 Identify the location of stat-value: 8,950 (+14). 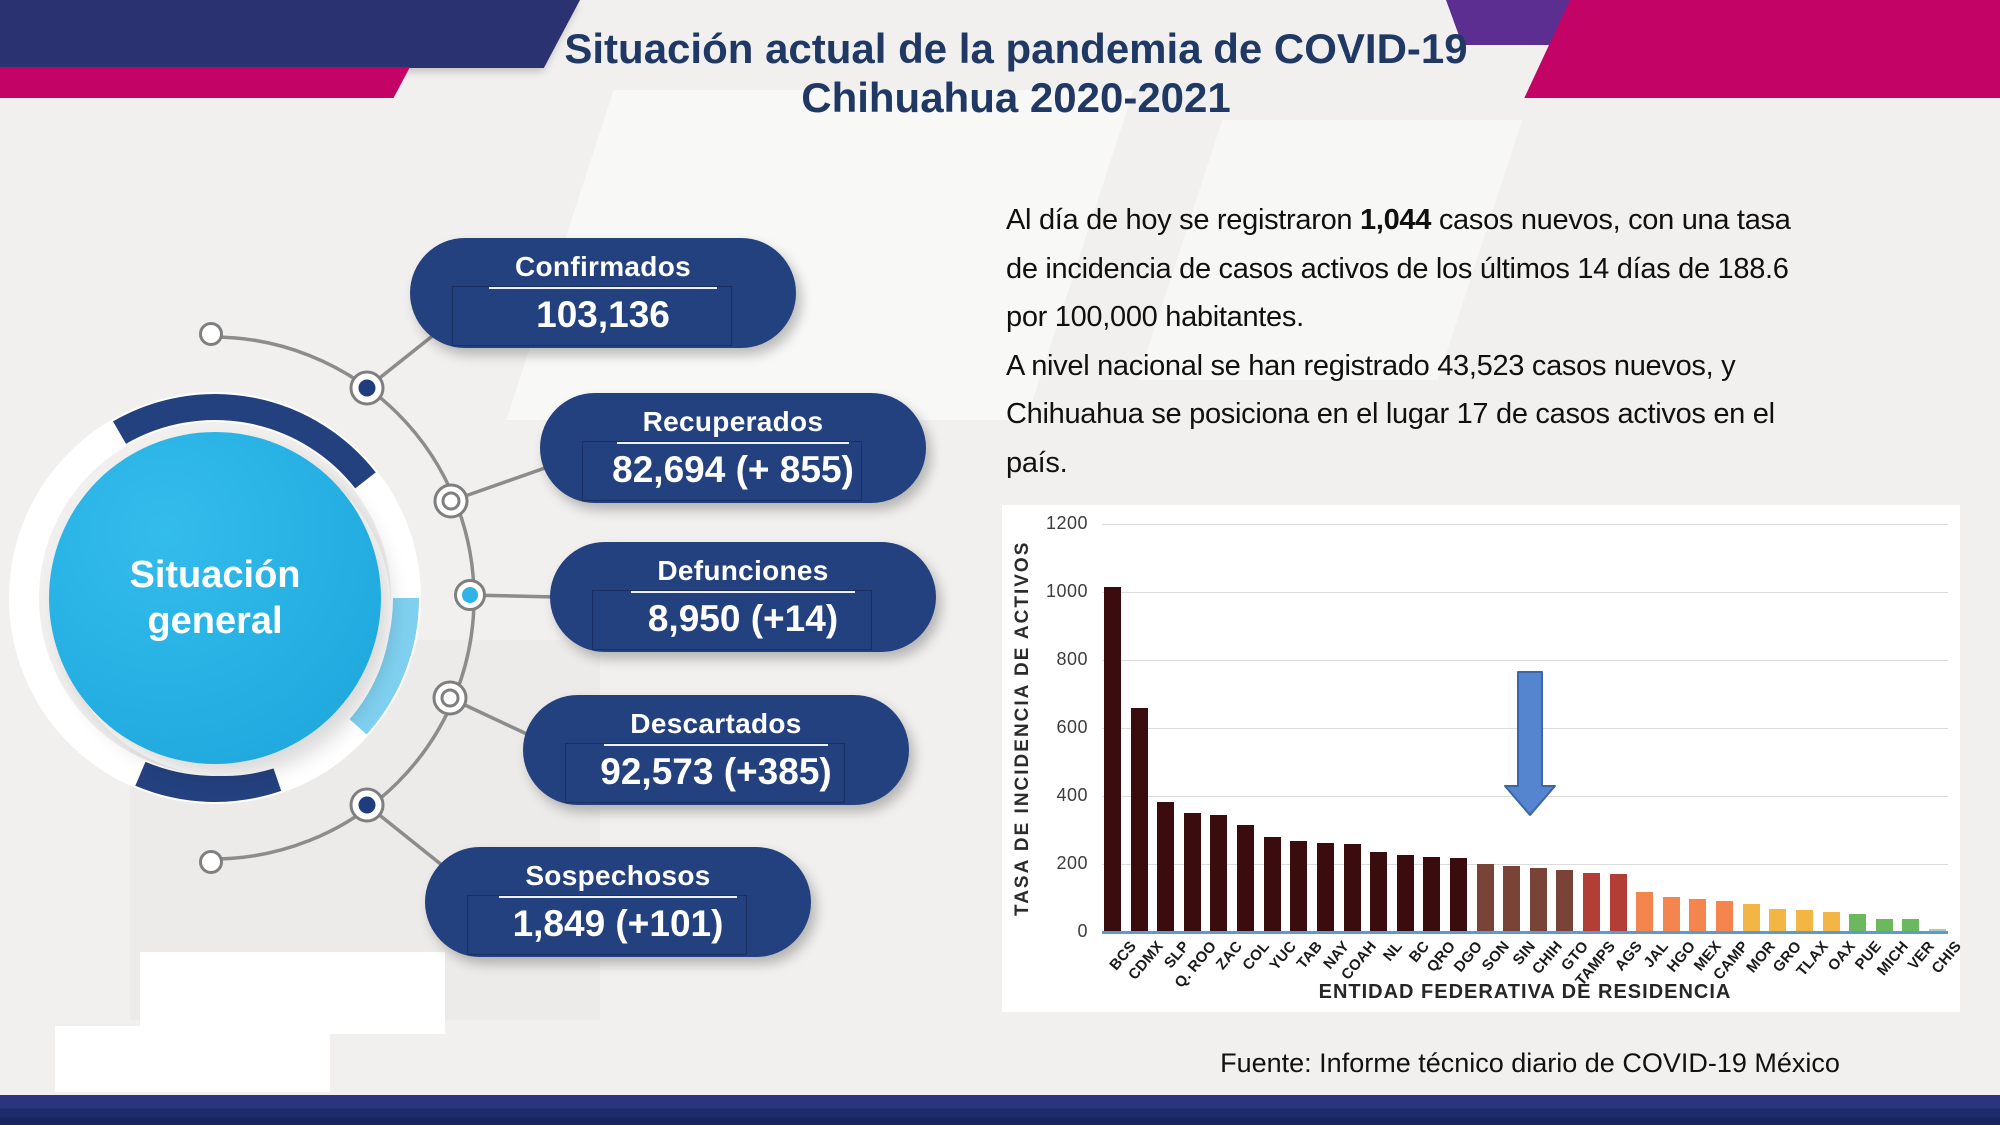
(743, 618).